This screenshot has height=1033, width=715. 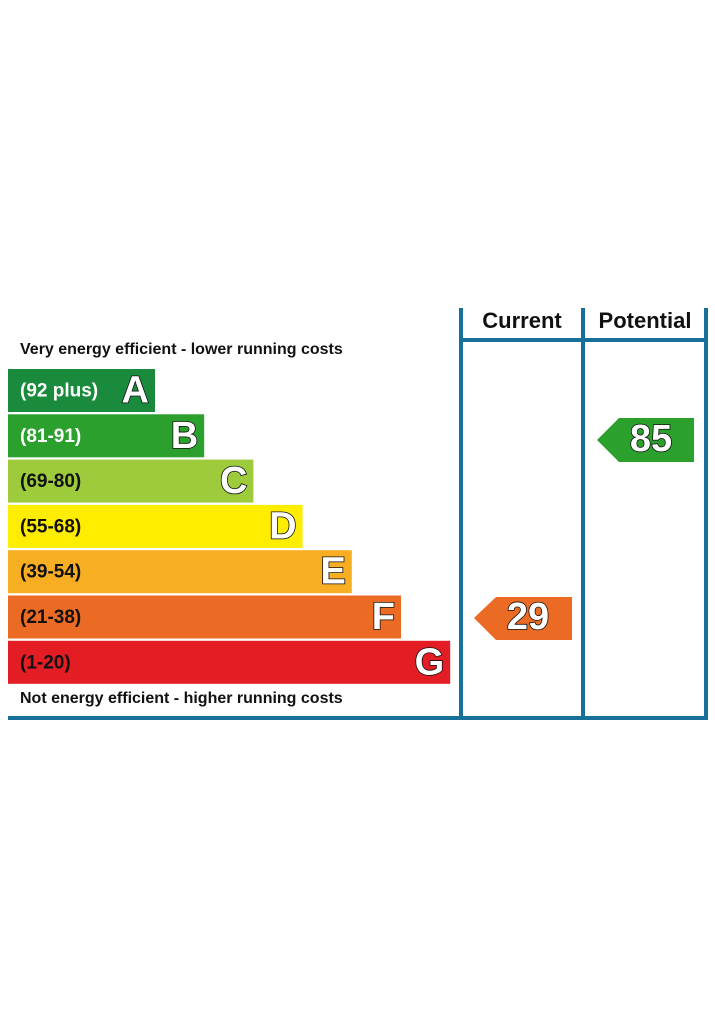 I want to click on current-header: Current, so click(x=522, y=320).